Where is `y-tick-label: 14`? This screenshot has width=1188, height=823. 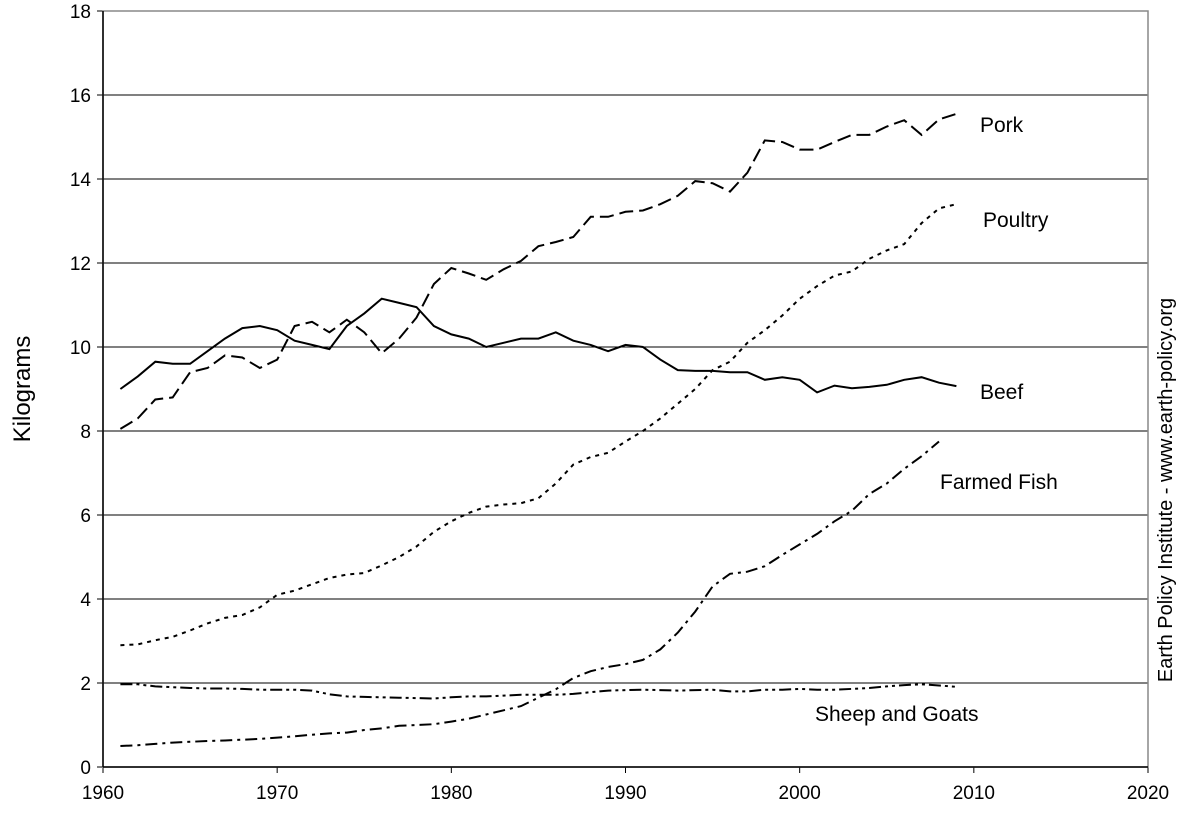
y-tick-label: 14 is located at coordinates (81, 180).